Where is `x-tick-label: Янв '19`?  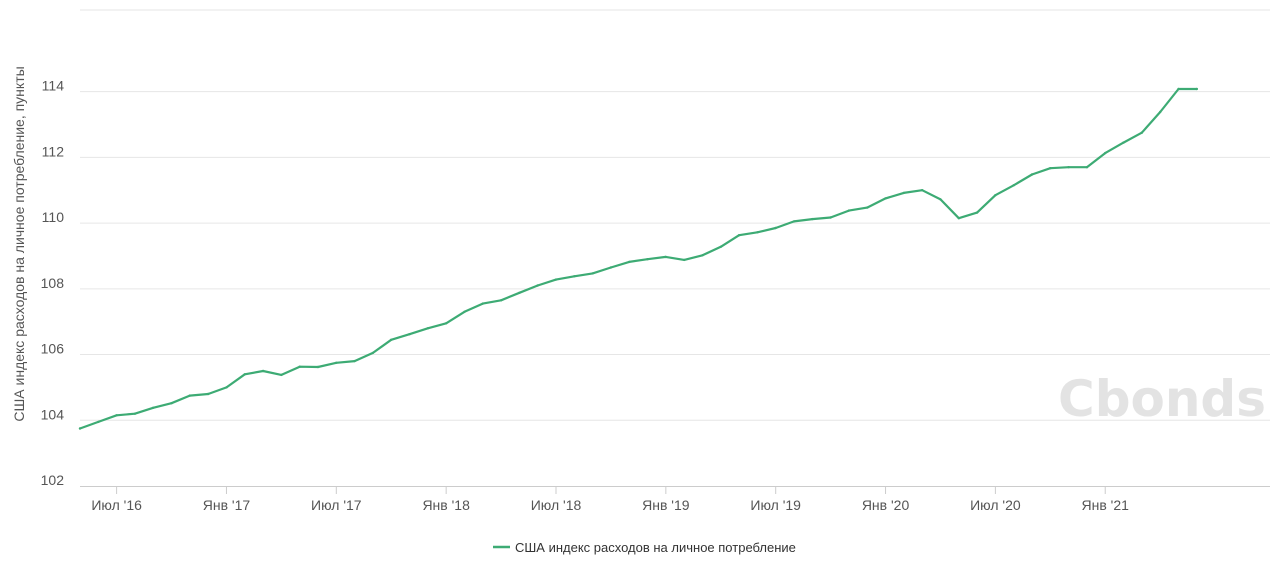
x-tick-label: Янв '19 is located at coordinates (666, 505).